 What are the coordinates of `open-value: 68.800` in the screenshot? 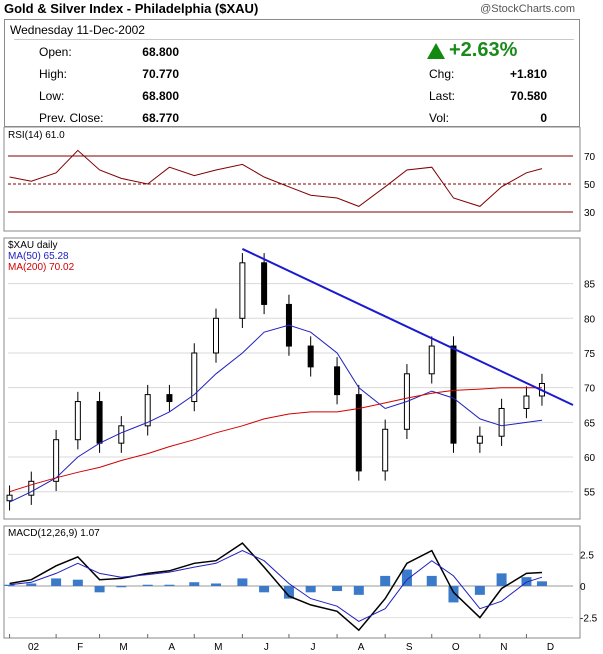 It's located at (160, 52).